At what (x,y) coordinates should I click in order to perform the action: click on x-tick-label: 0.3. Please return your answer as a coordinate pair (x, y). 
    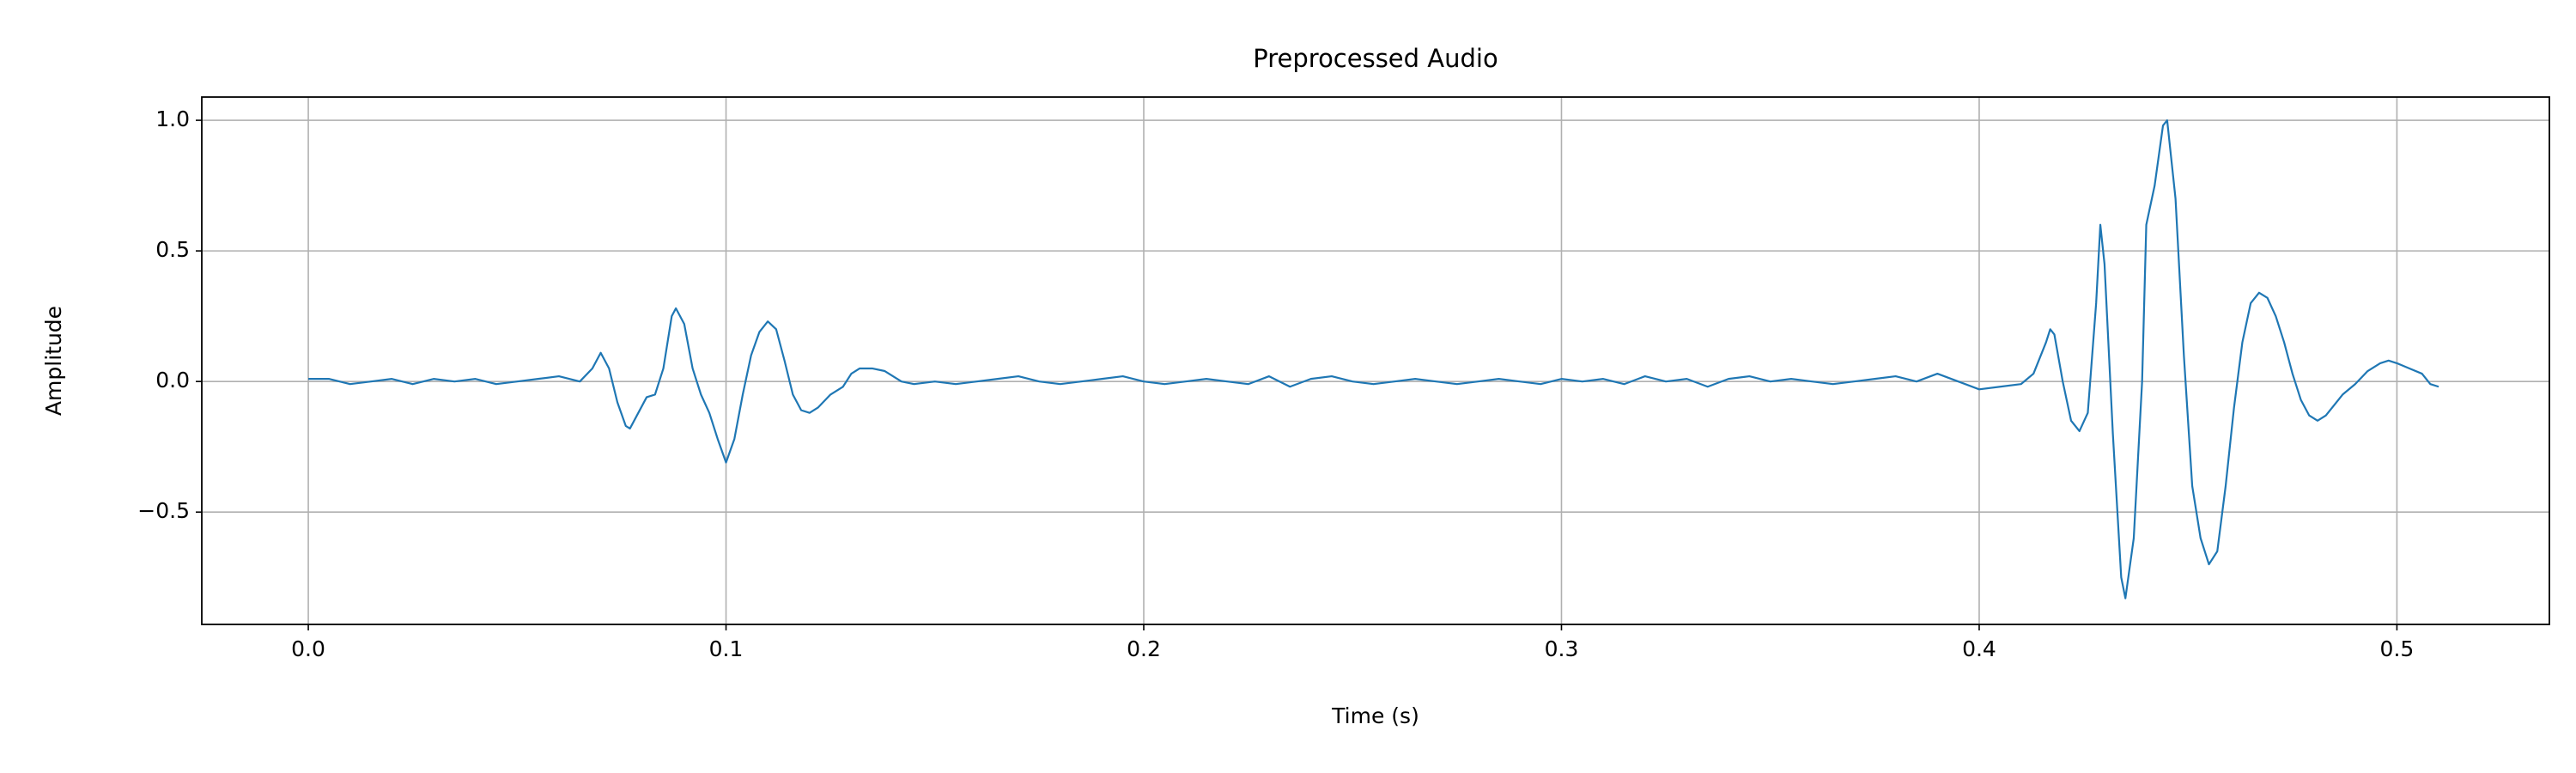
    Looking at the image, I should click on (1562, 648).